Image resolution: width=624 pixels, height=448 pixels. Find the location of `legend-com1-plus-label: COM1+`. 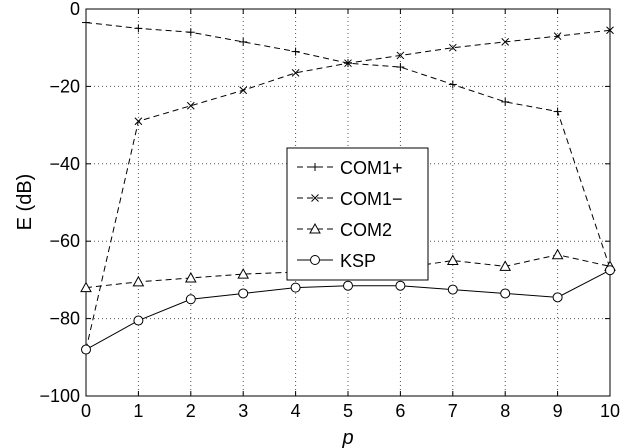

legend-com1-plus-label: COM1+ is located at coordinates (371, 168).